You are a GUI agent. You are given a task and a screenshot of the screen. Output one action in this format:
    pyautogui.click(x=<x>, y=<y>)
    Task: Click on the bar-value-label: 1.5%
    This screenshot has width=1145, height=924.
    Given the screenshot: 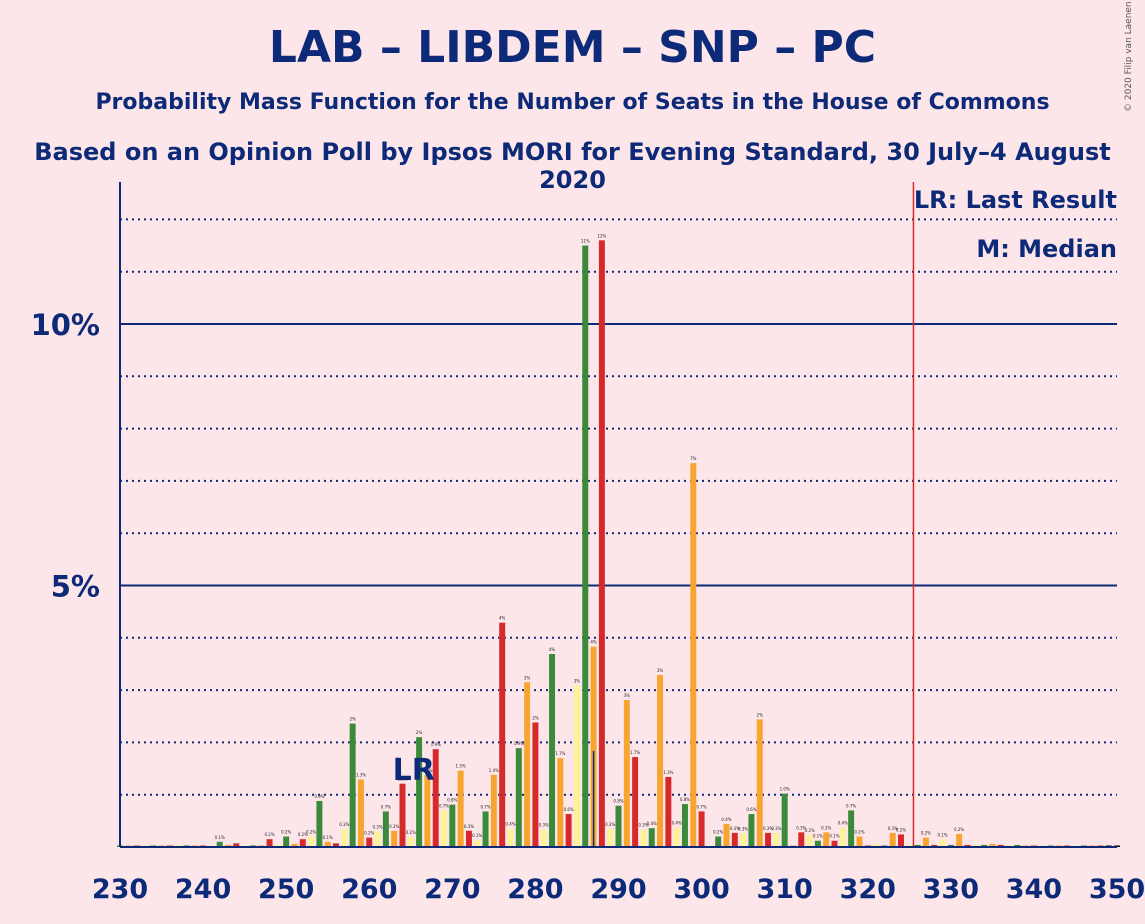 What is the action you would take?
    pyautogui.click(x=461, y=766)
    